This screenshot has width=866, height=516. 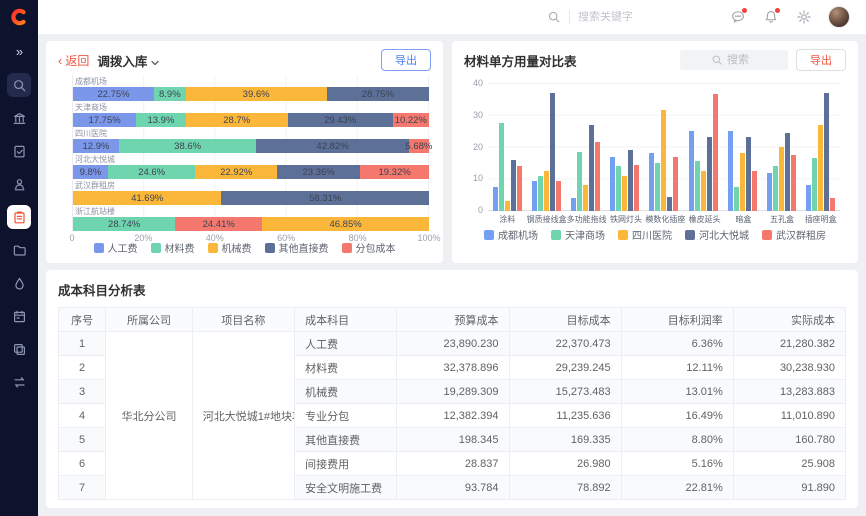 What do you see at coordinates (19, 184) in the screenshot?
I see `sidebar-item-personnel` at bounding box center [19, 184].